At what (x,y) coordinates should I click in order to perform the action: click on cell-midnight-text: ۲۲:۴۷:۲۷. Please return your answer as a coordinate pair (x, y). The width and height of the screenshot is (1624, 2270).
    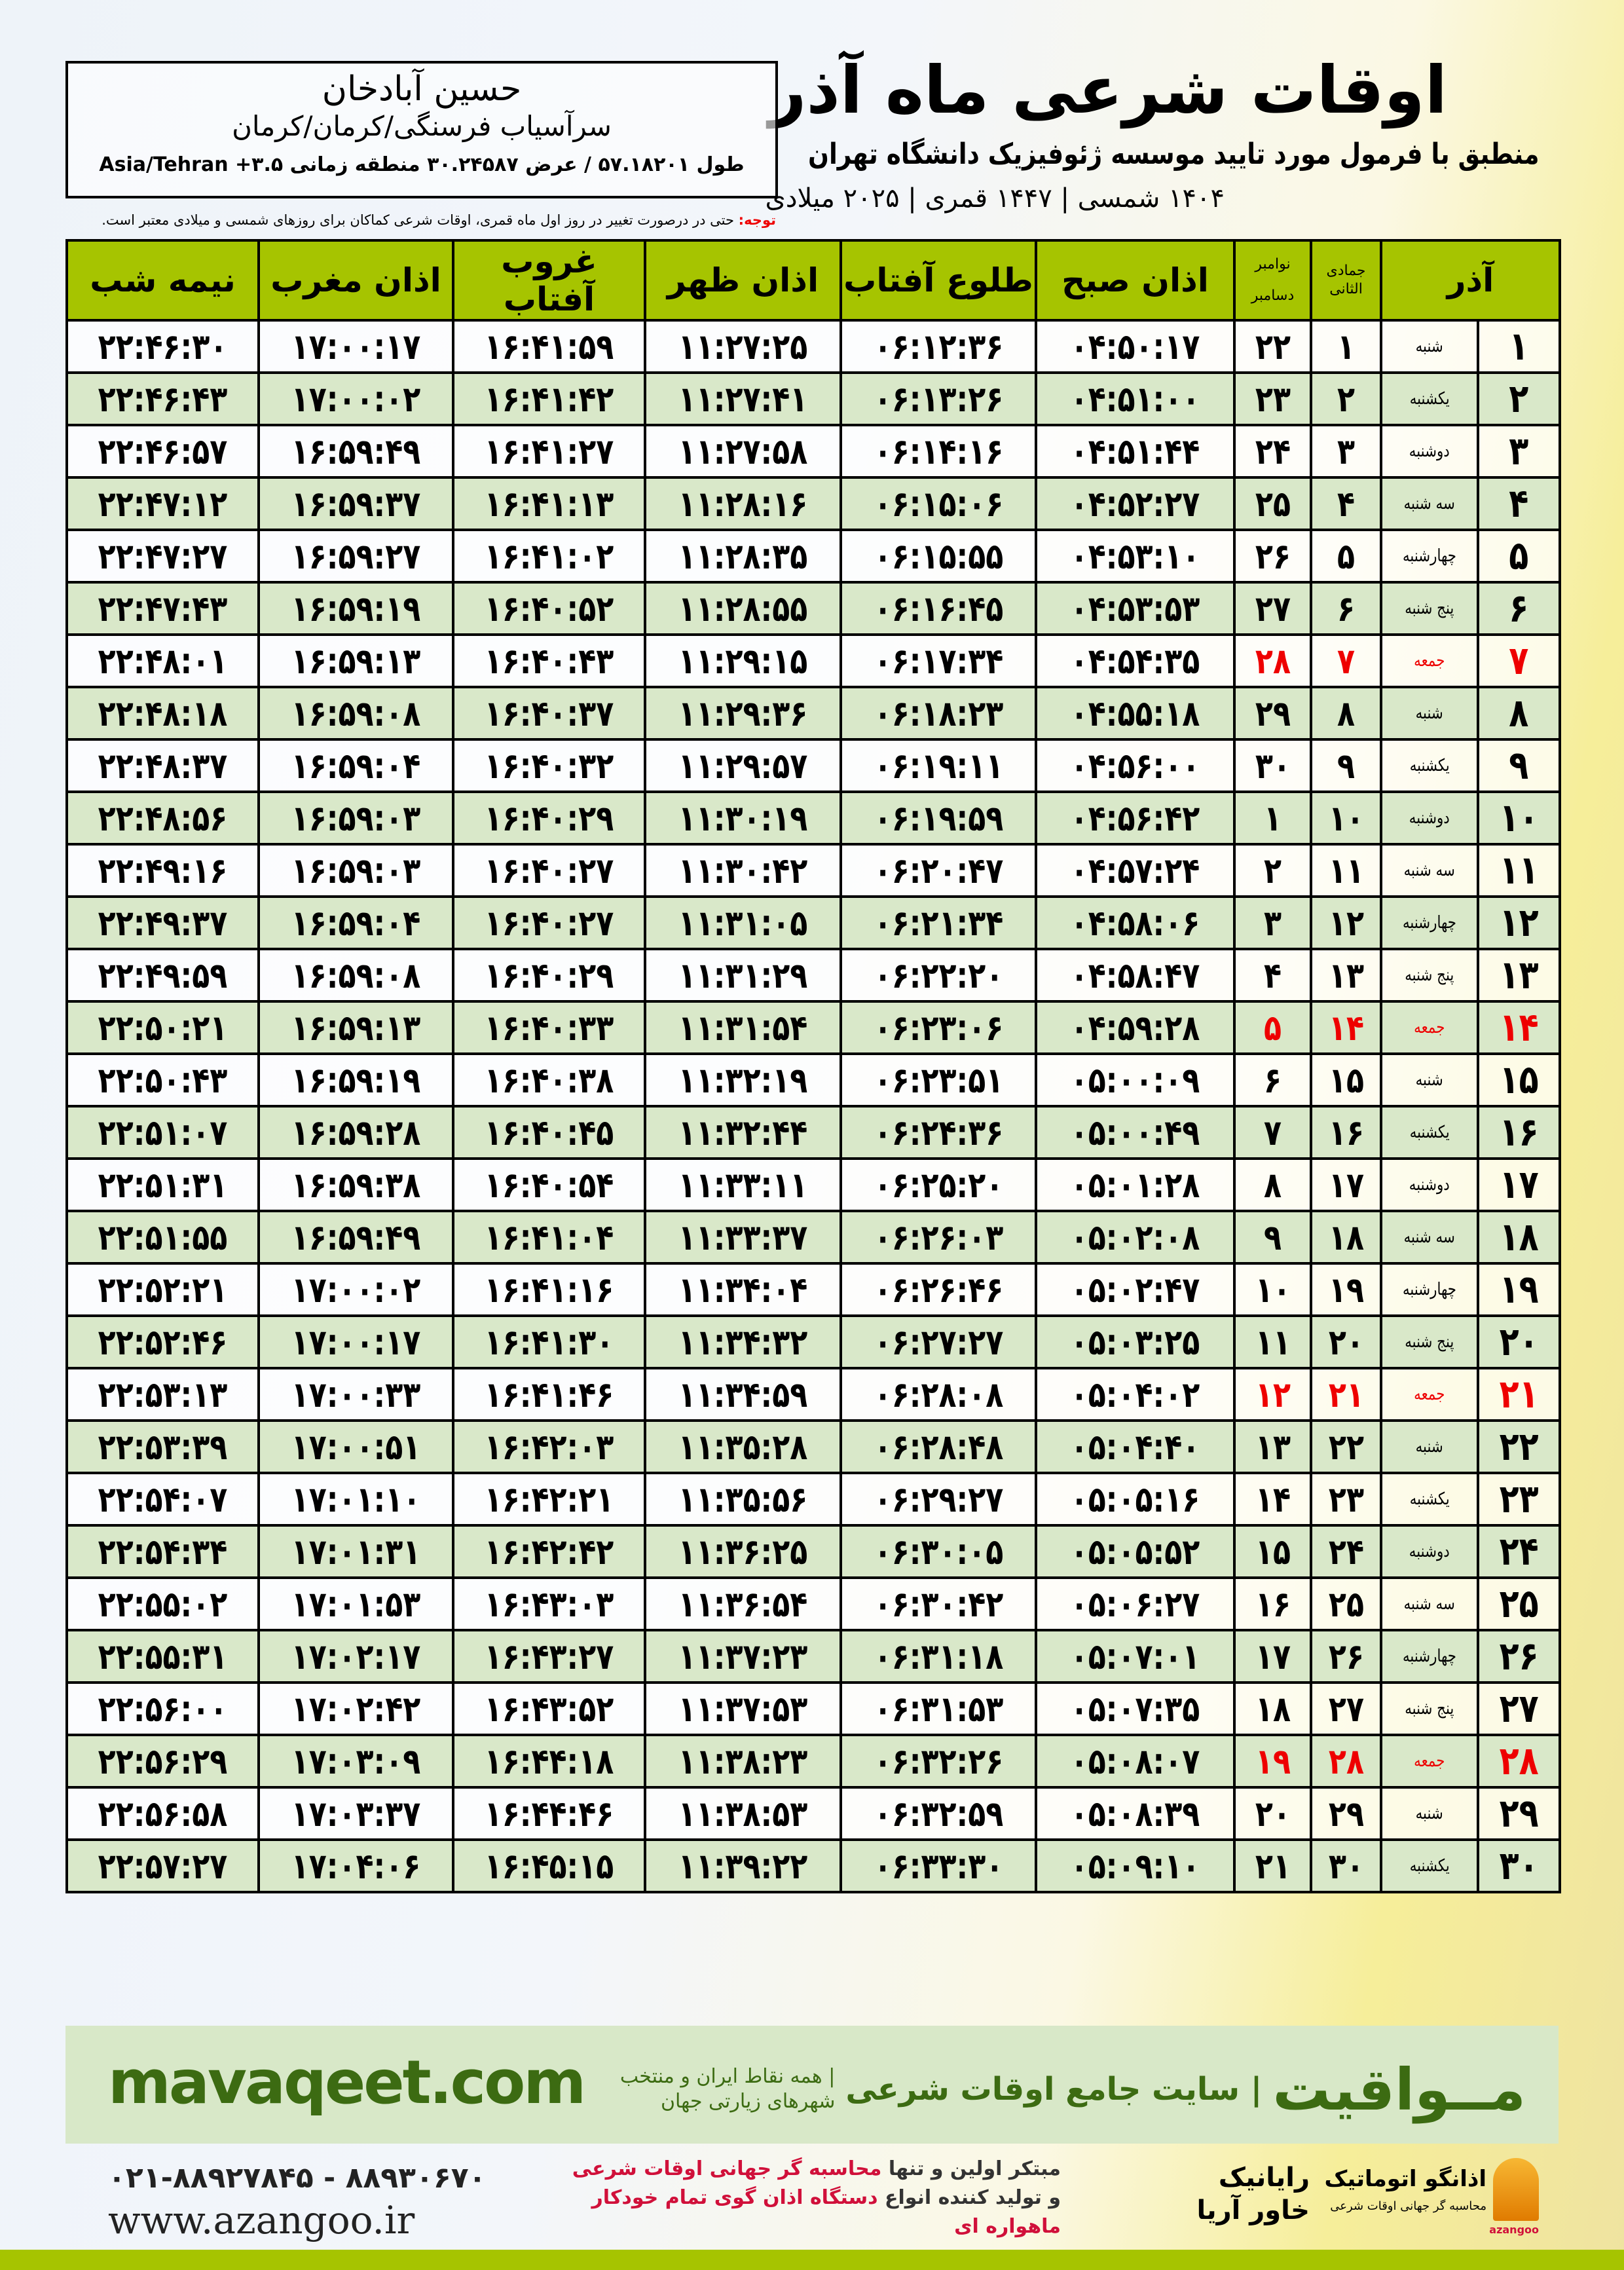
    Looking at the image, I should click on (163, 556).